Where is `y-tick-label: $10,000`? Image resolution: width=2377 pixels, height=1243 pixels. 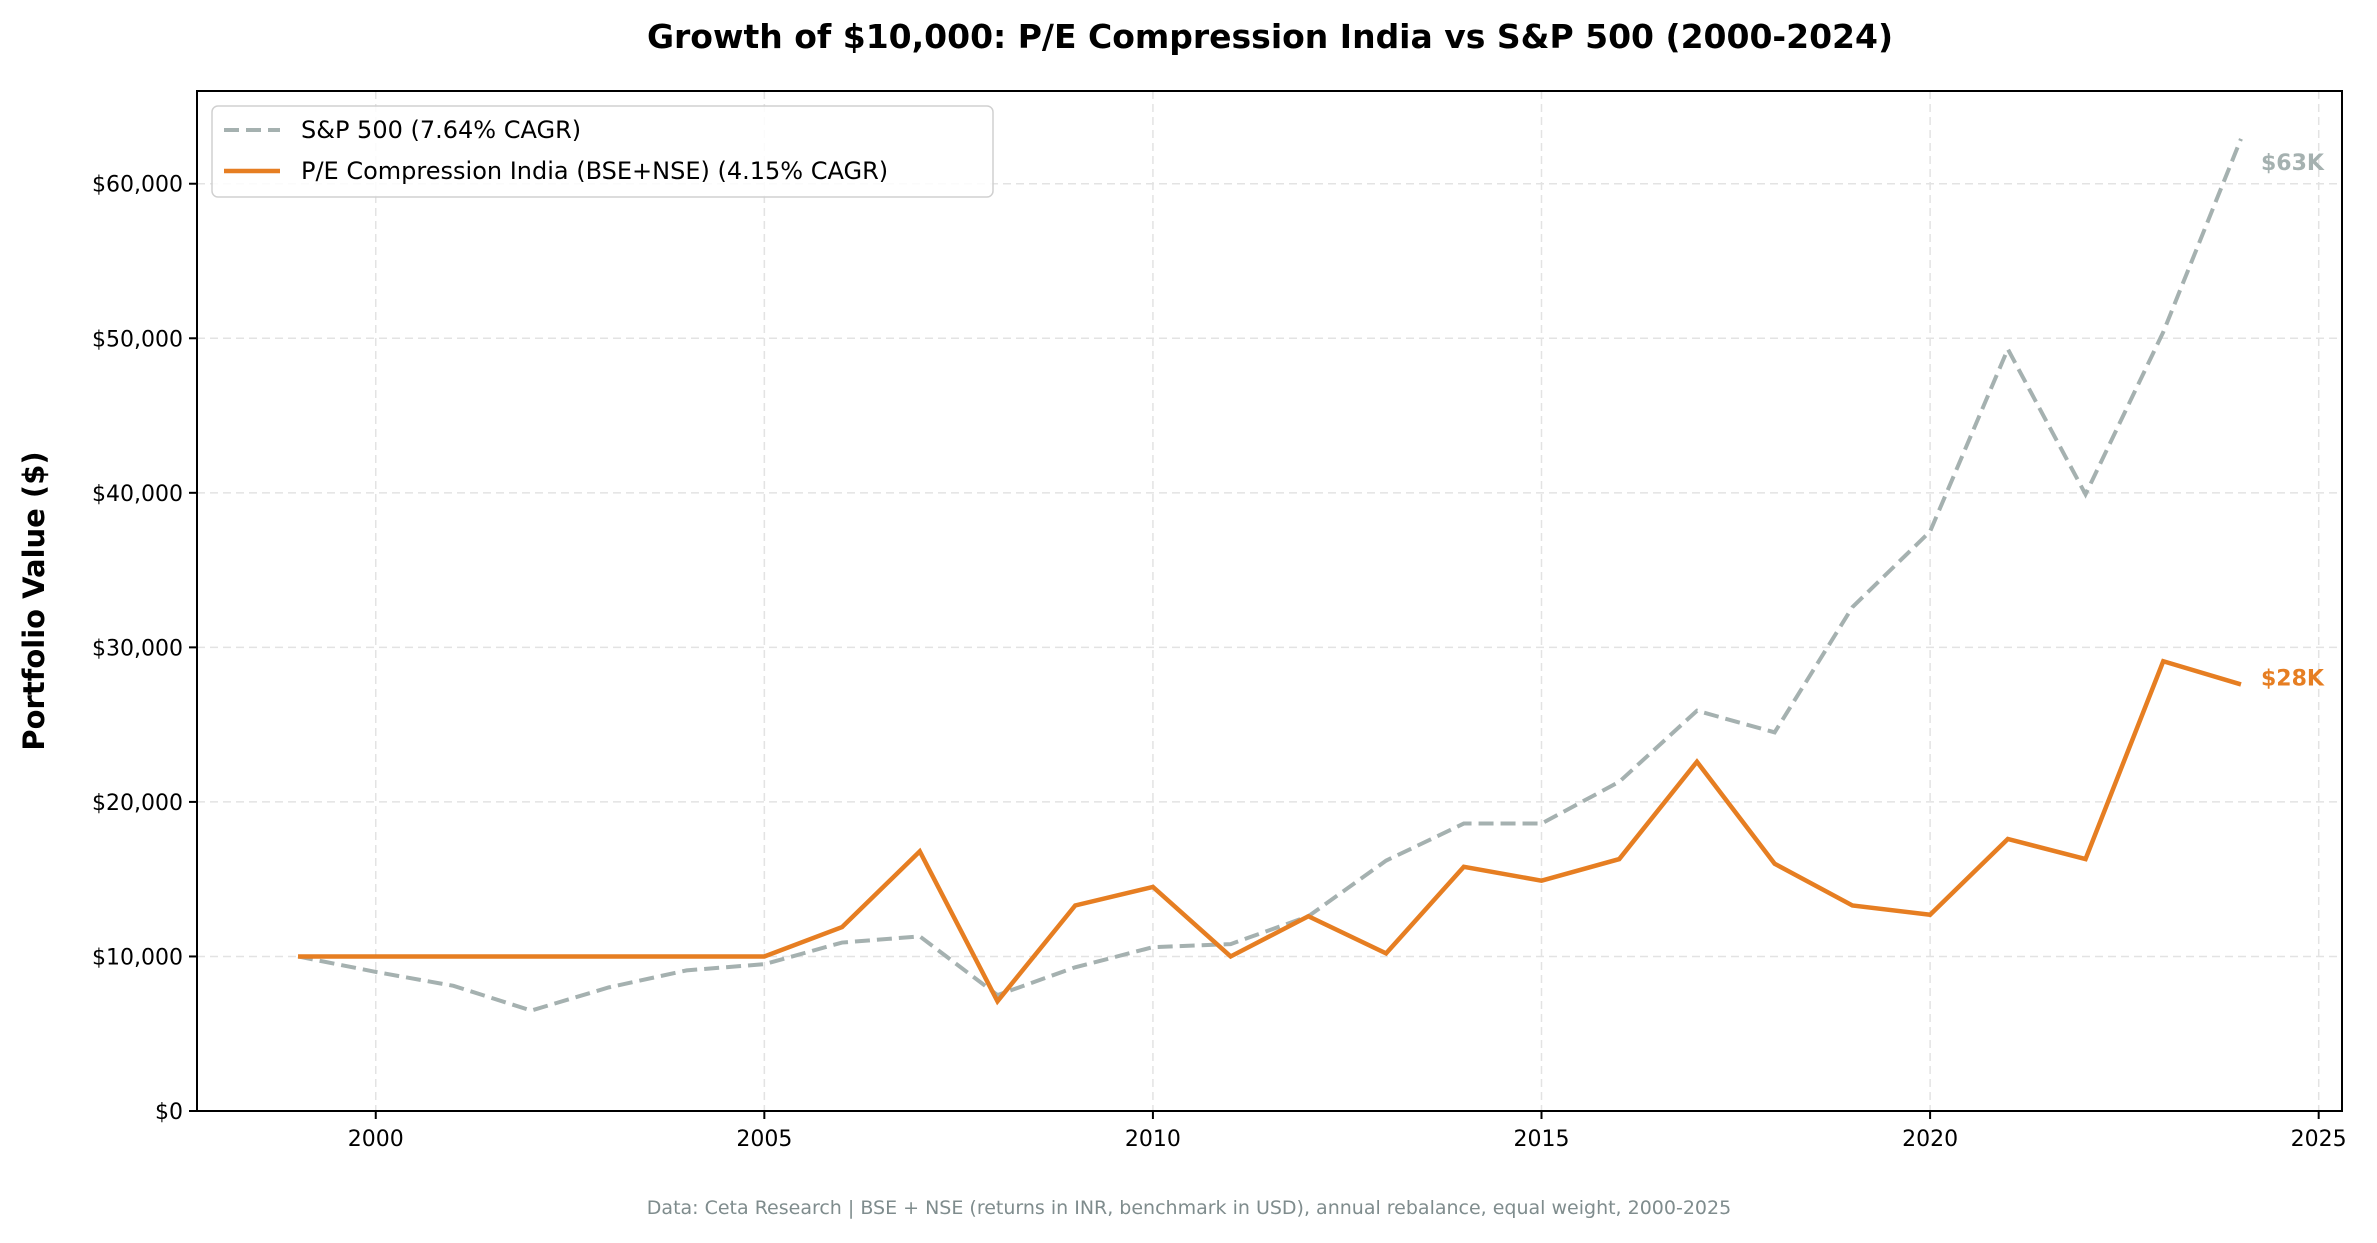
y-tick-label: $10,000 is located at coordinates (137, 957).